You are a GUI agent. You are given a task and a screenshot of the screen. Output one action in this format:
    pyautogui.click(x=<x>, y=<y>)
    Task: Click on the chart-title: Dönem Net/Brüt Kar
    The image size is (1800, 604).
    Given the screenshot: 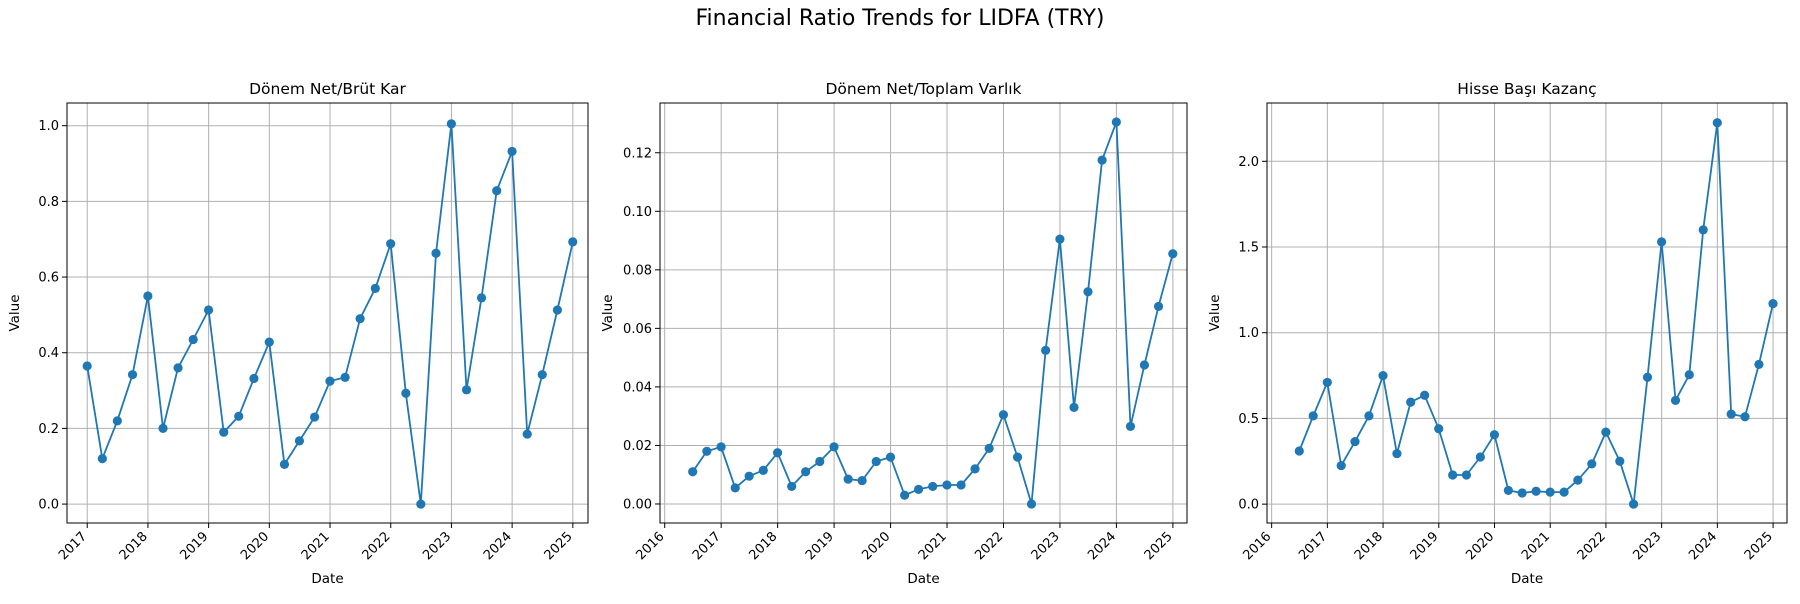 What is the action you would take?
    pyautogui.click(x=327, y=89)
    